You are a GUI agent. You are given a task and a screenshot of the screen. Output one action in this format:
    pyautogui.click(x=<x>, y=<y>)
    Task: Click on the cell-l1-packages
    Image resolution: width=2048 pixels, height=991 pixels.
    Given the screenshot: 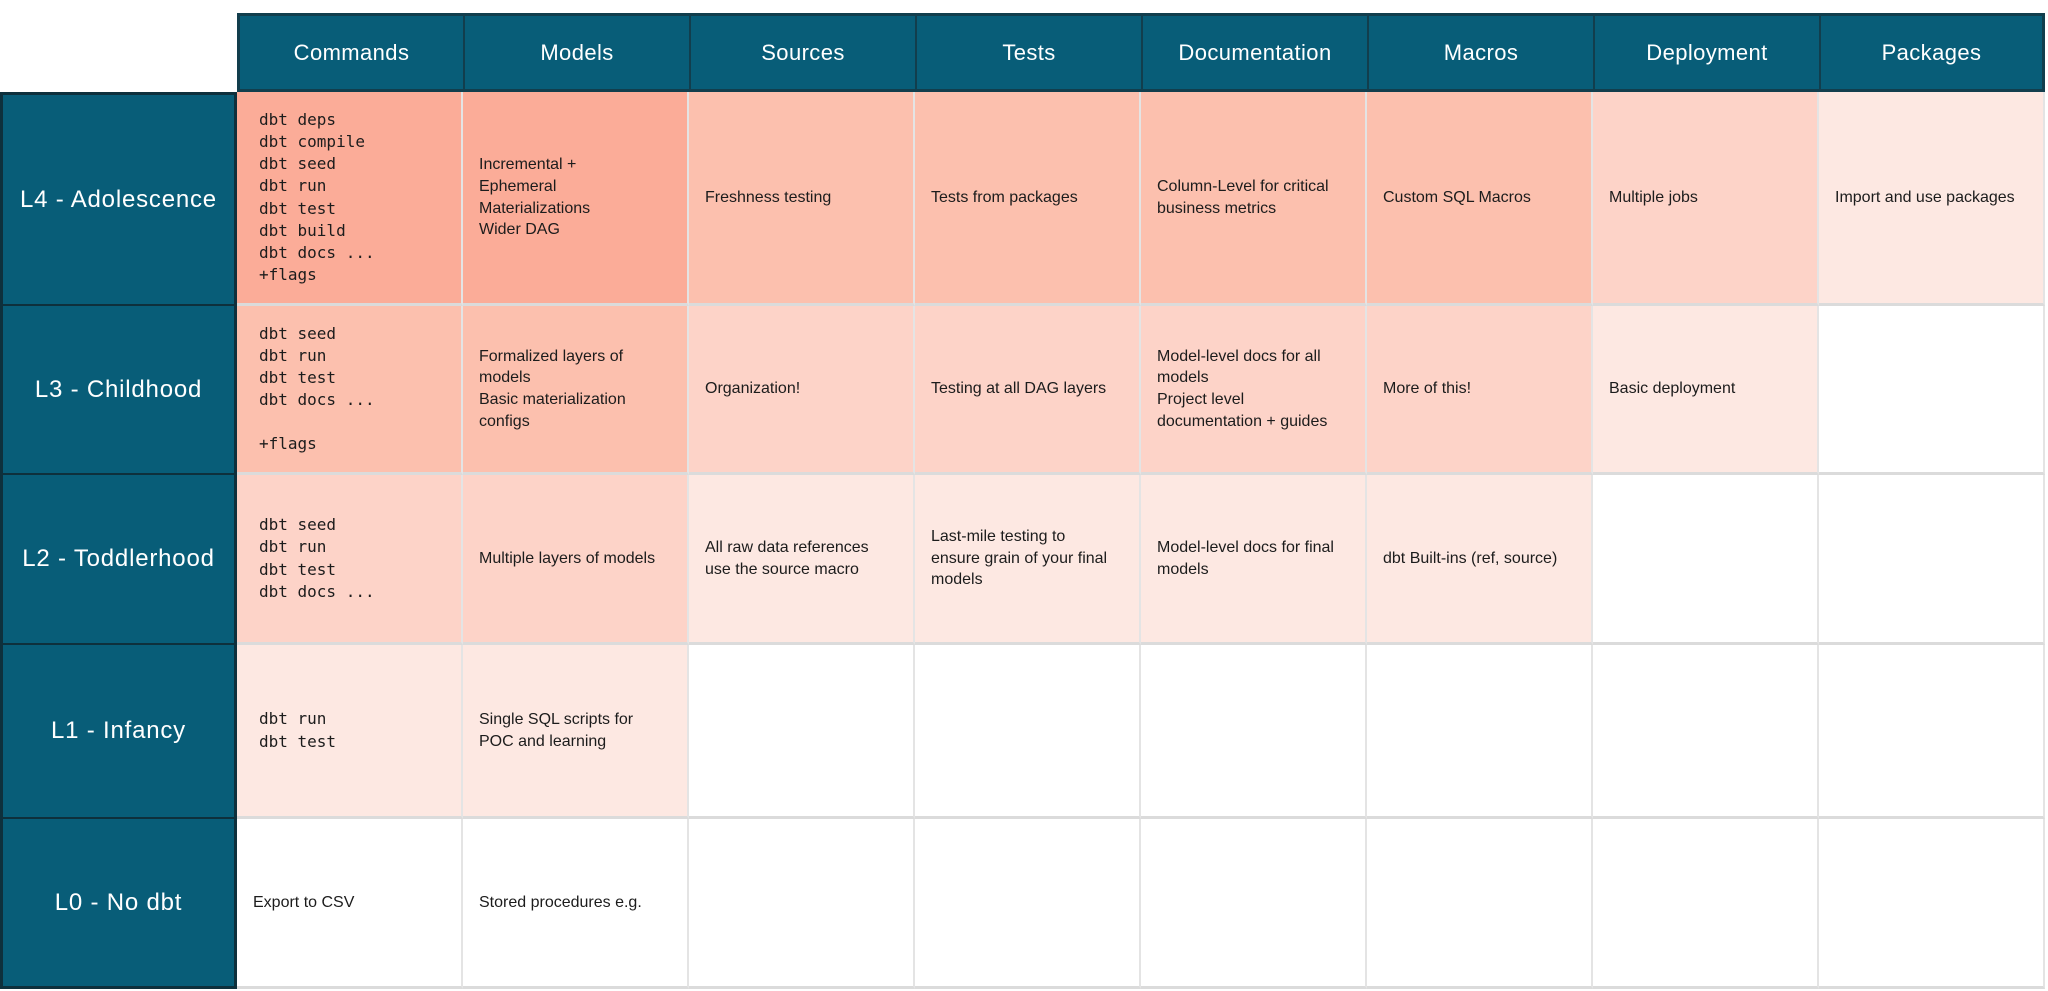 What is the action you would take?
    pyautogui.click(x=1932, y=732)
    